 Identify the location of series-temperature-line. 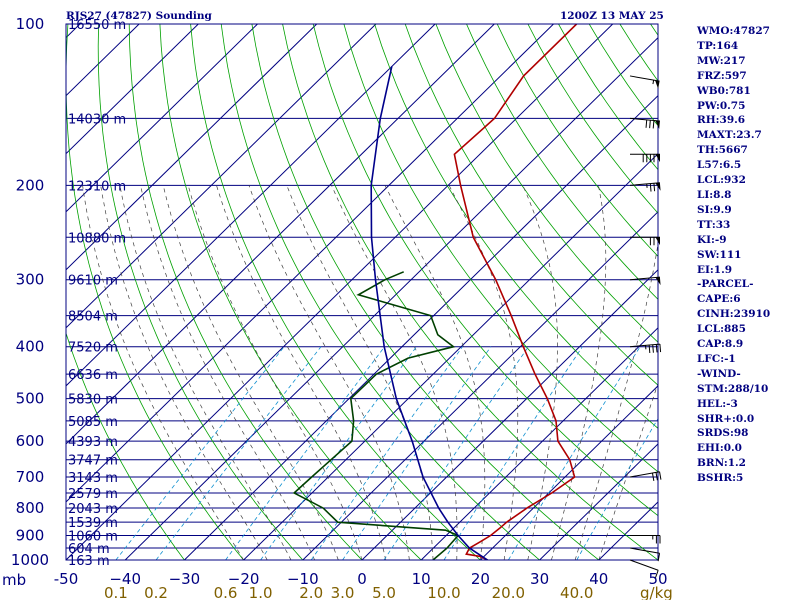
(515, 292).